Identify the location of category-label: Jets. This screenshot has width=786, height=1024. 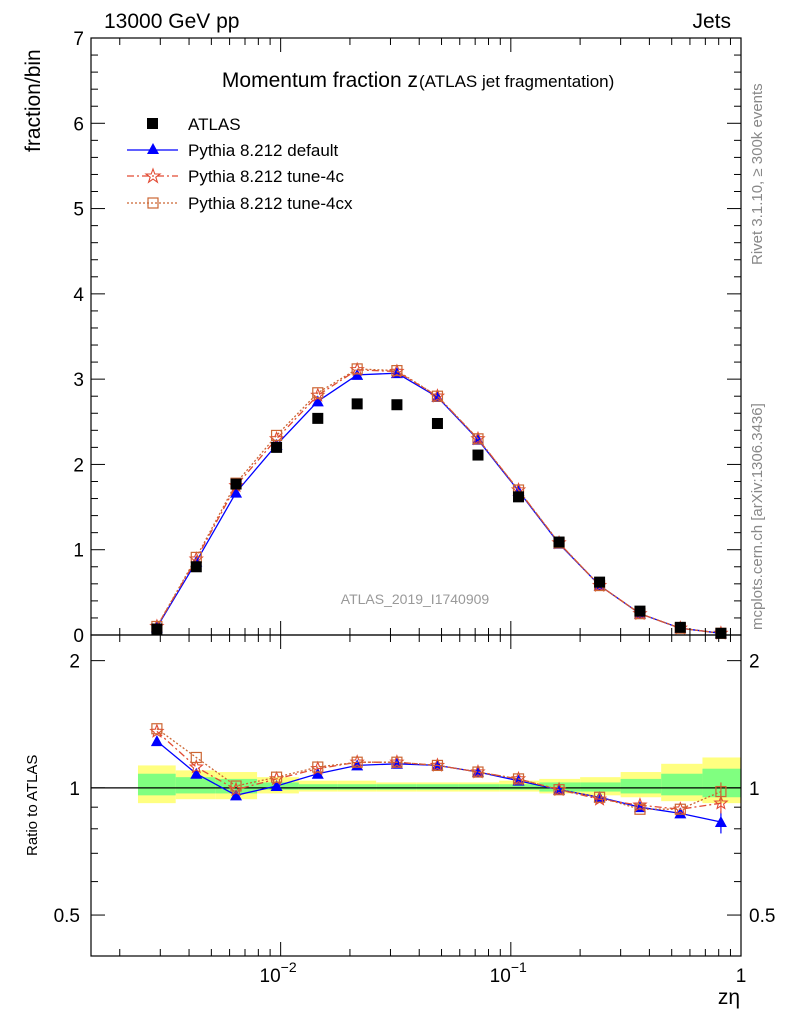
(711, 21).